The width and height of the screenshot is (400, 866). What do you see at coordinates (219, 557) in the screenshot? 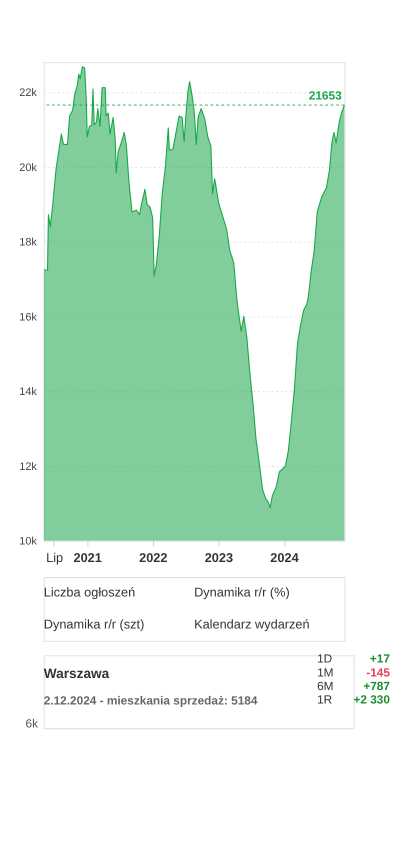
I see `x-tick-label: 2023` at bounding box center [219, 557].